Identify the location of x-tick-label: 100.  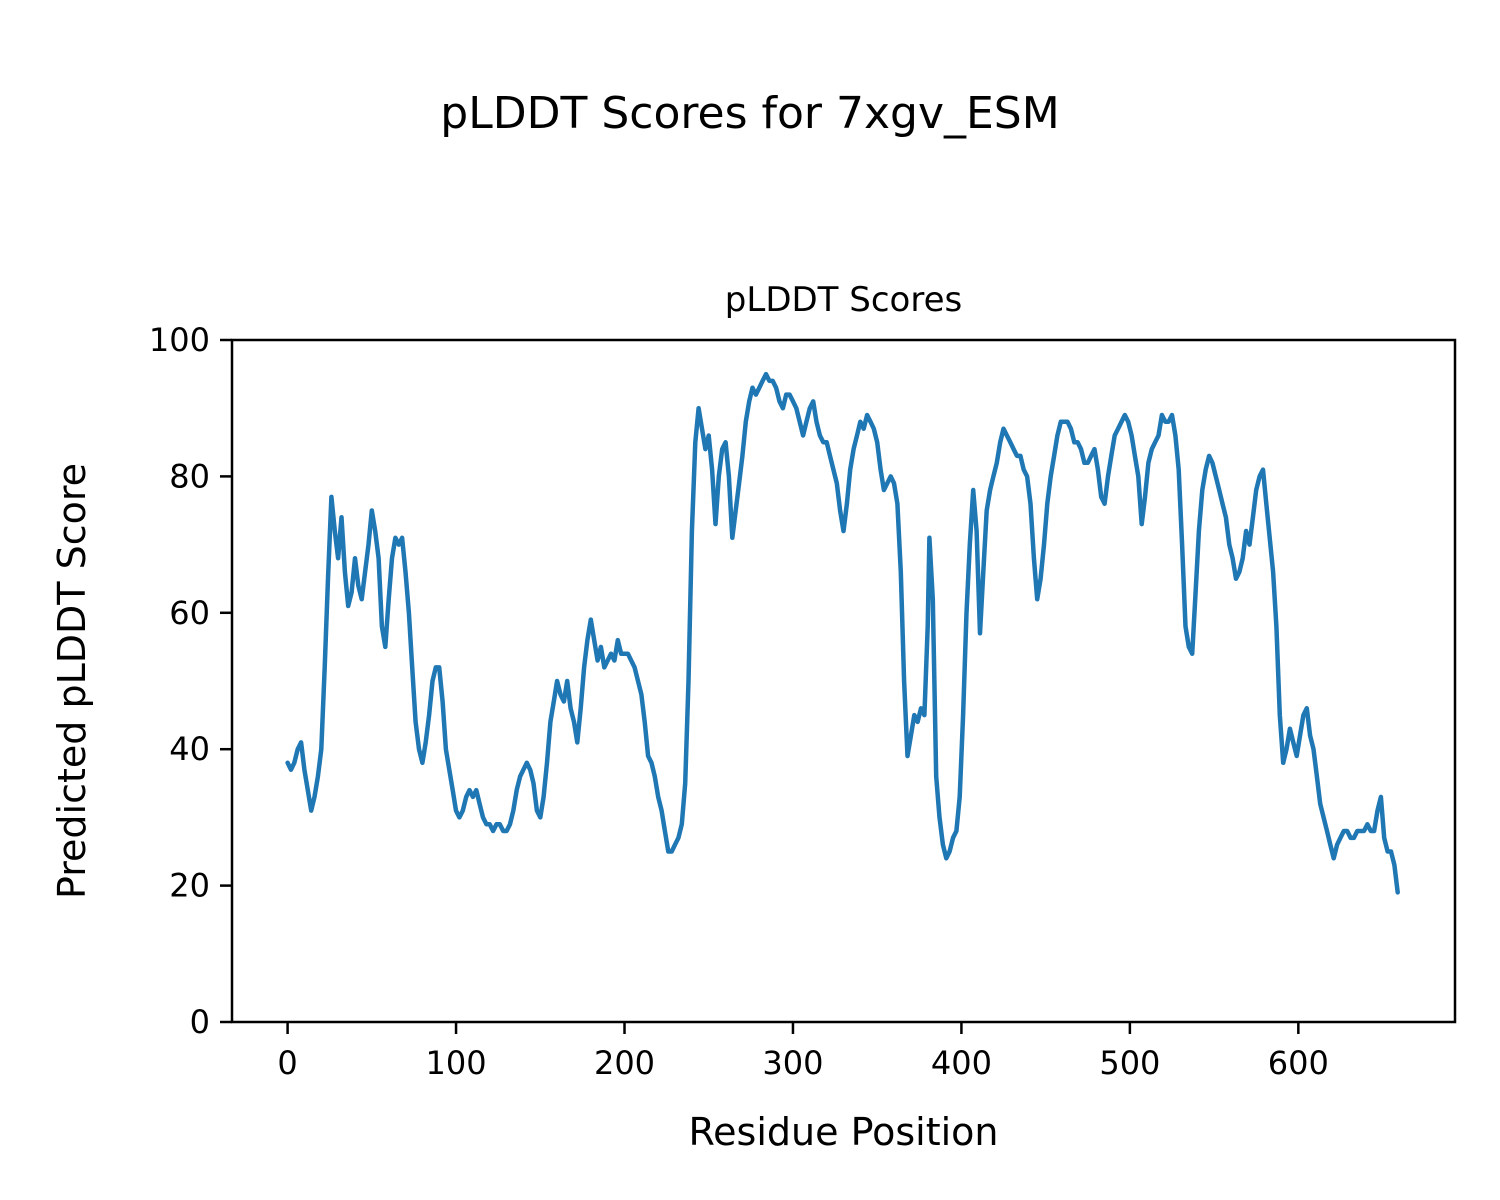
(456, 1063).